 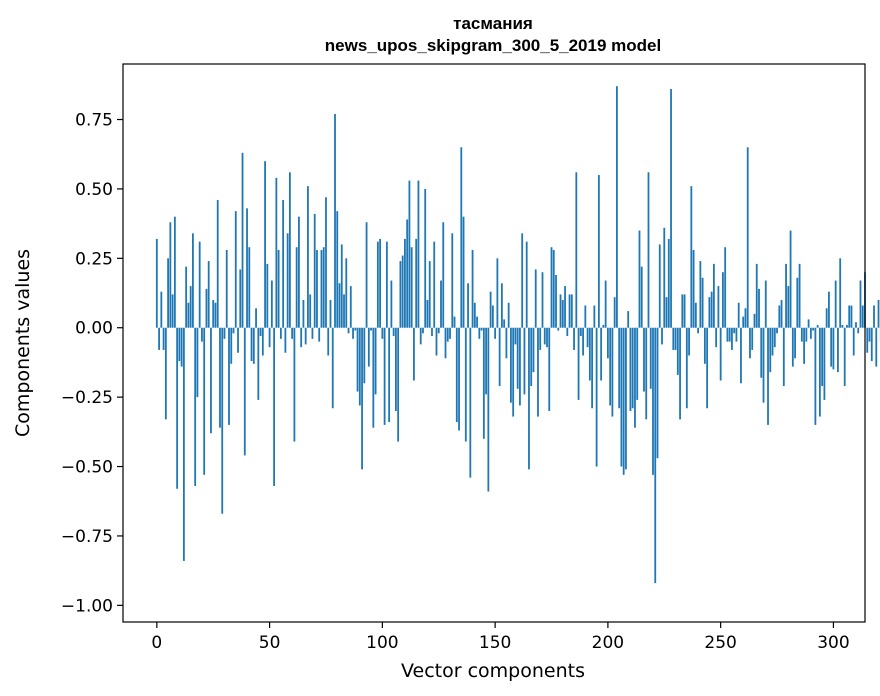 What do you see at coordinates (608, 643) in the screenshot?
I see `x-tick-label: 200` at bounding box center [608, 643].